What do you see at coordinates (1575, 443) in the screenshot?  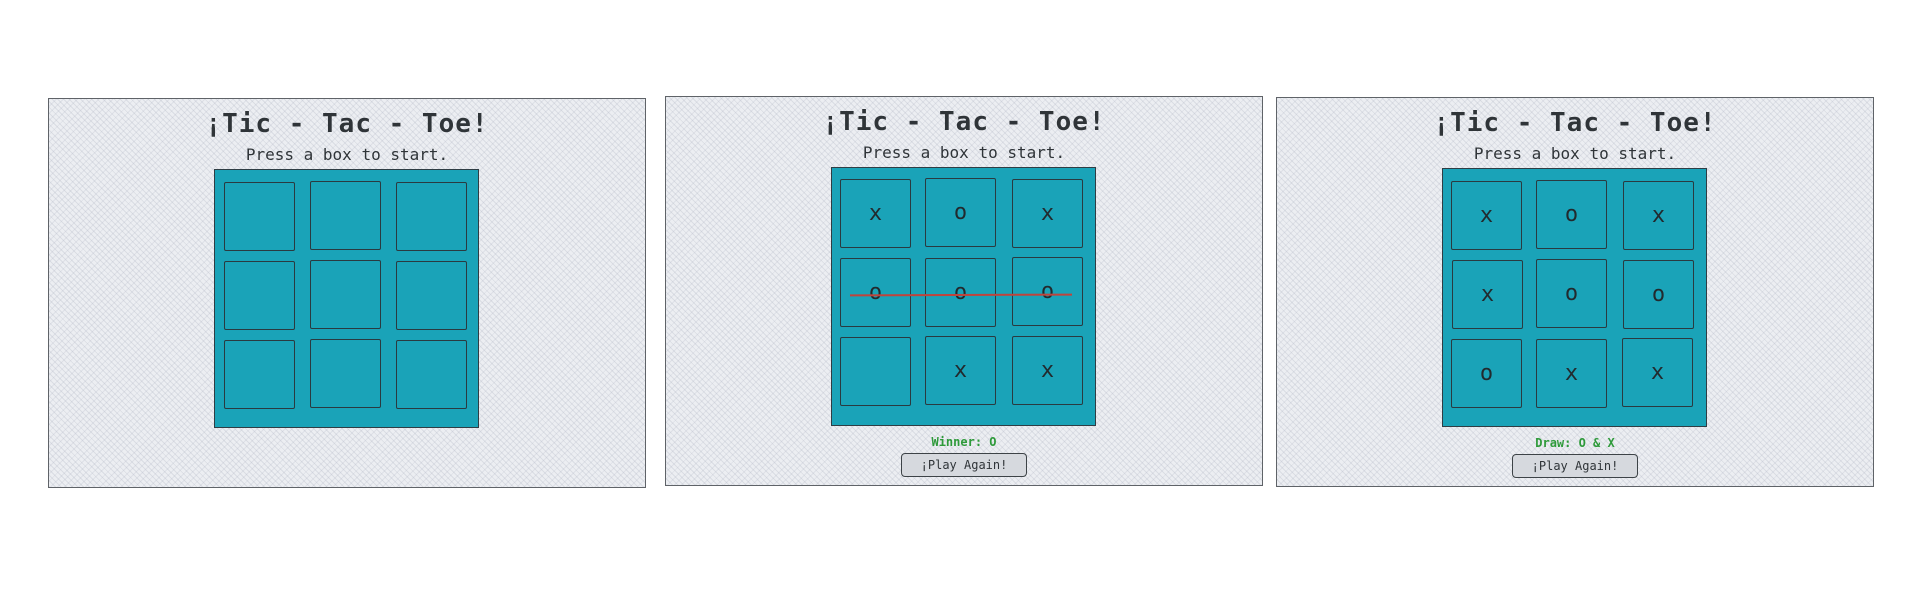 I see `draw-status: Draw: O & X` at bounding box center [1575, 443].